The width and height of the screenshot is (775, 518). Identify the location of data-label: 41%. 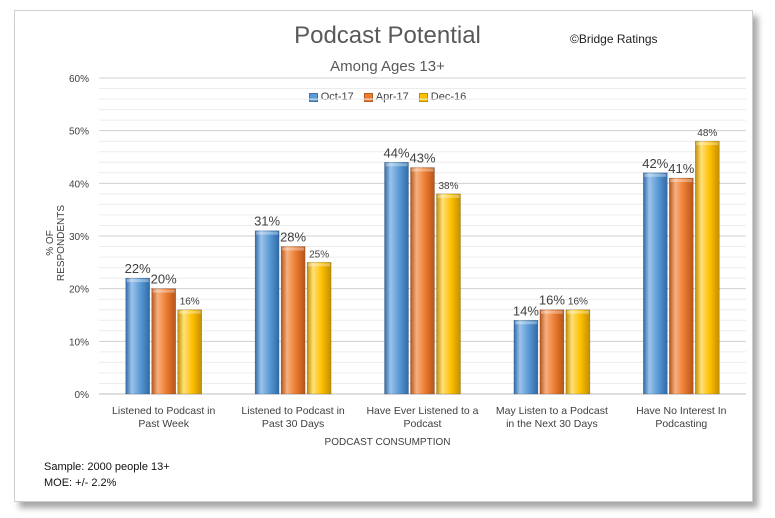
(681, 168).